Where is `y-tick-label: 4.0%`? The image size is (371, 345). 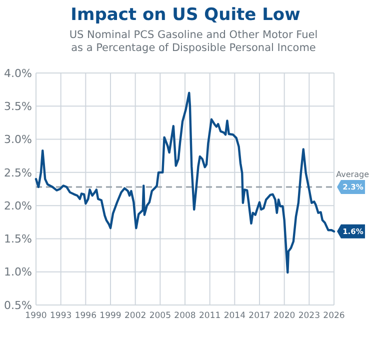 y-tick-label: 4.0% is located at coordinates (18, 73).